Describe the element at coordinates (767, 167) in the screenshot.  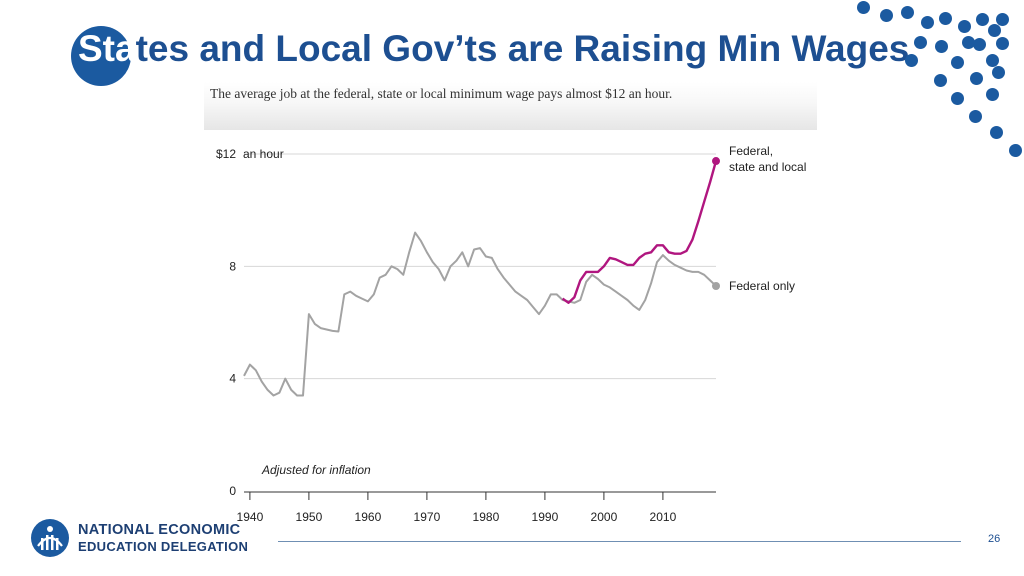
I see `series-label-line2: state and local` at that location.